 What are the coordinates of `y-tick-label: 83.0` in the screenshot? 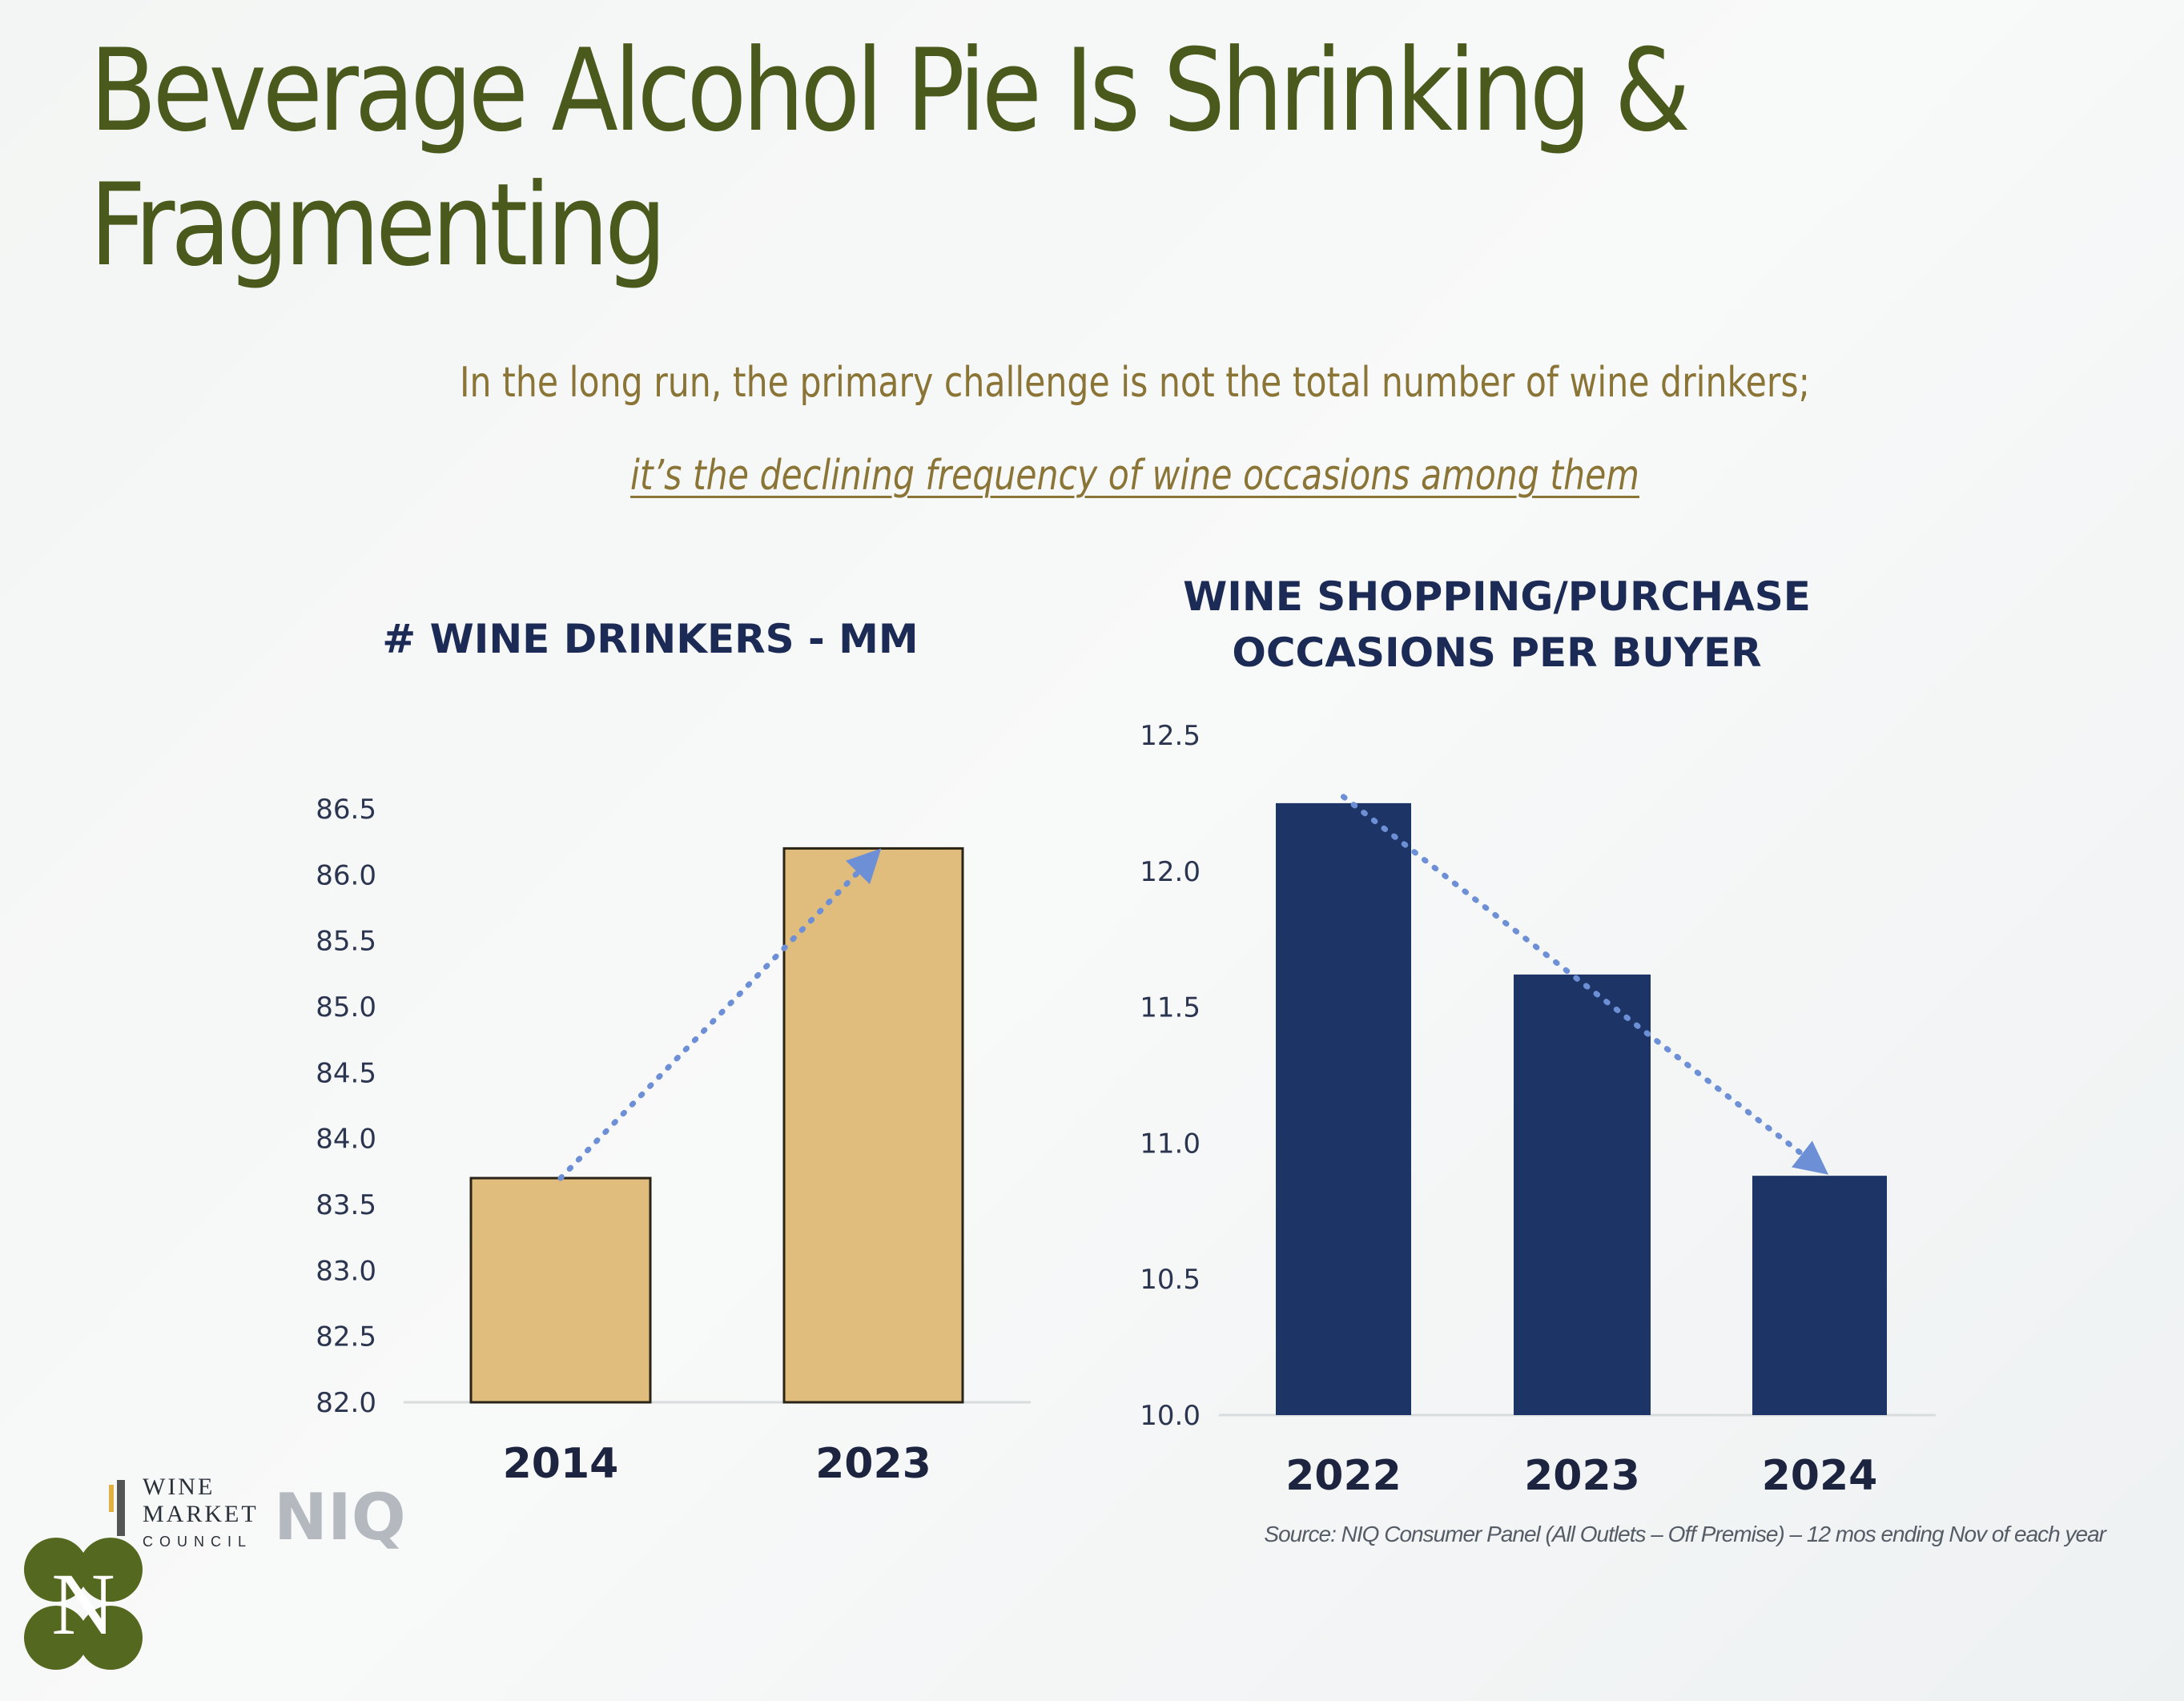 It's located at (346, 1271).